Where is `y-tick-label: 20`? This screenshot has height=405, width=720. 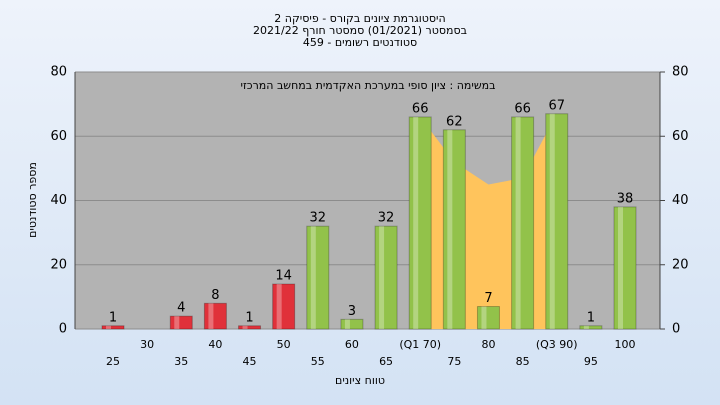
y-tick-label: 20 is located at coordinates (58, 264).